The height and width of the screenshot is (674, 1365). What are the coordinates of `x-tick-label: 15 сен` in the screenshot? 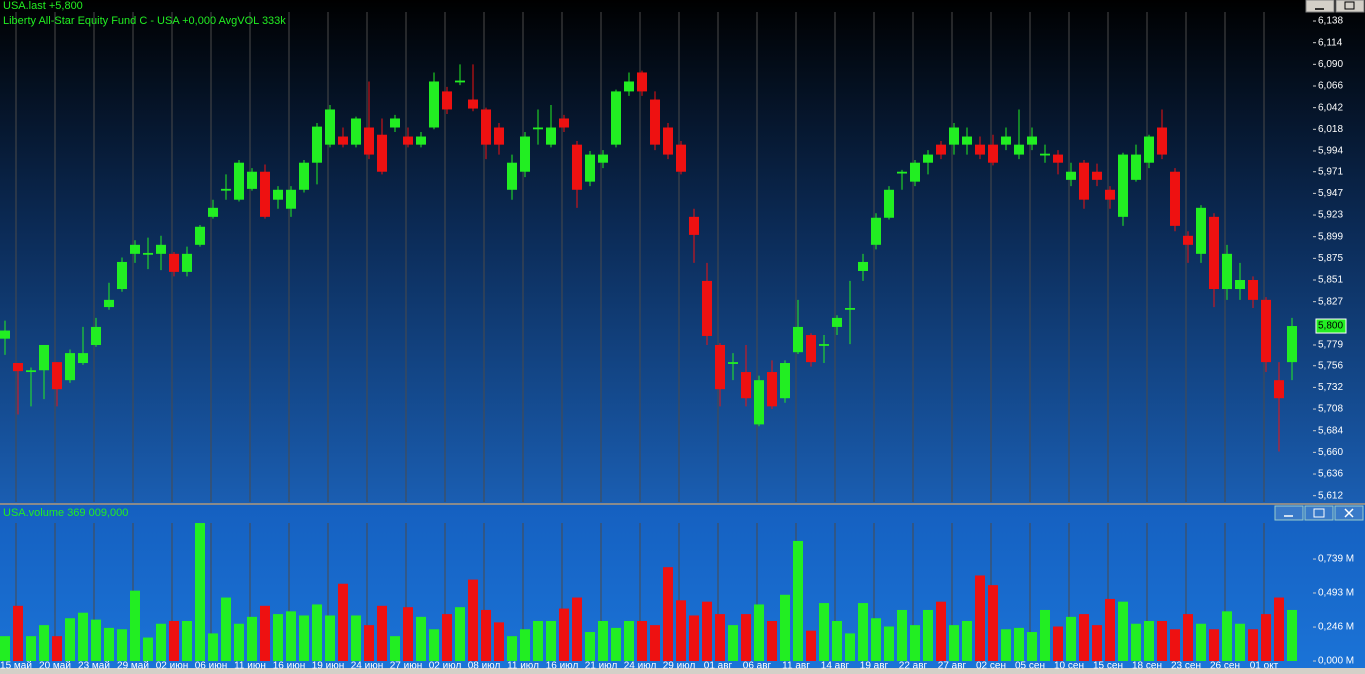 It's located at (1108, 666).